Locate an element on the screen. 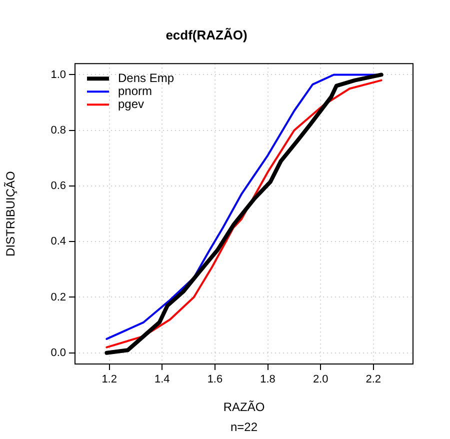 The image size is (450, 439). x-tick-label: 1.6 is located at coordinates (215, 380).